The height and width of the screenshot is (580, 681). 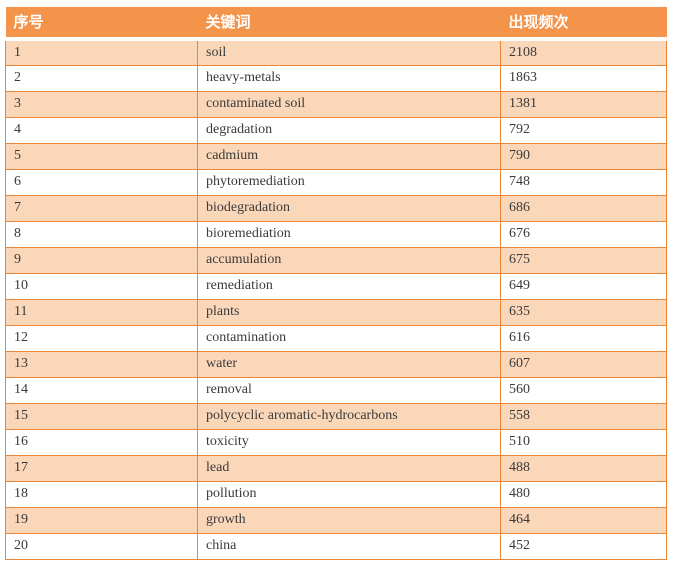 I want to click on keyword-cell: soil, so click(x=349, y=52).